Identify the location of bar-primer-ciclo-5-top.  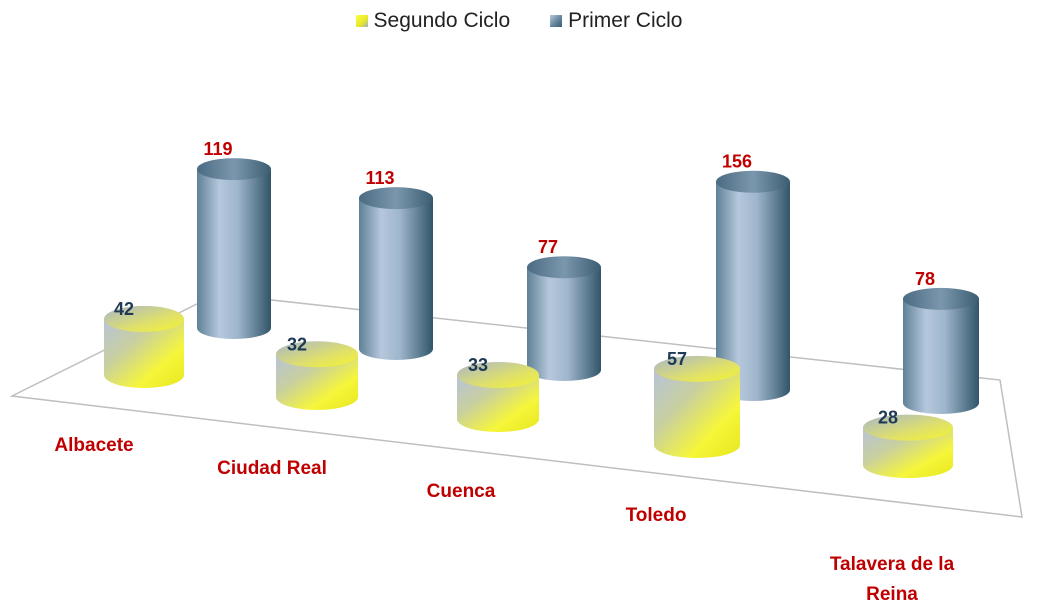
(941, 298).